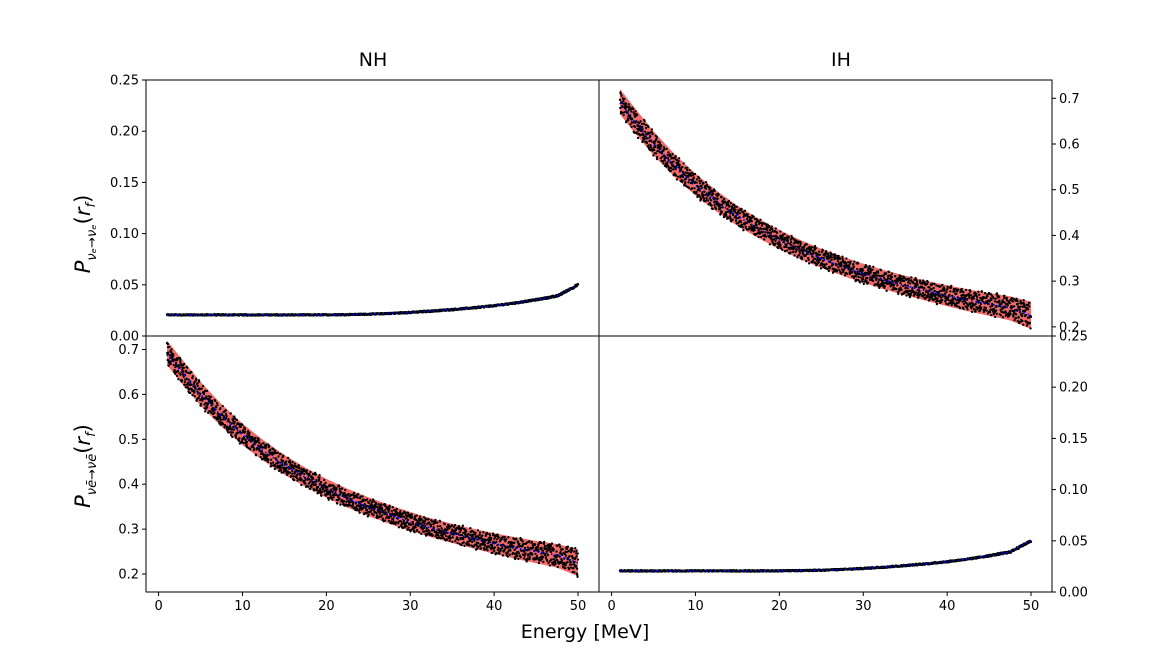 This screenshot has width=1168, height=665. What do you see at coordinates (1069, 145) in the screenshot?
I see `y-tick-label: 0.6` at bounding box center [1069, 145].